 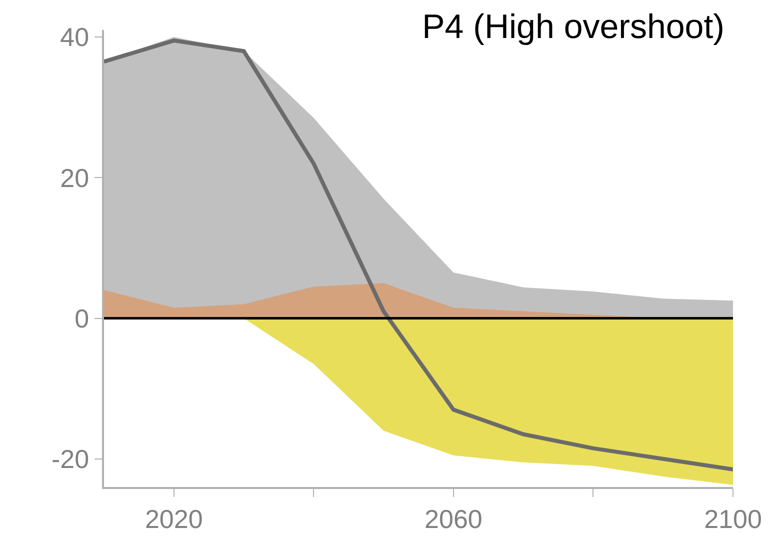 What do you see at coordinates (173, 519) in the screenshot?
I see `x-tick-label: 2020` at bounding box center [173, 519].